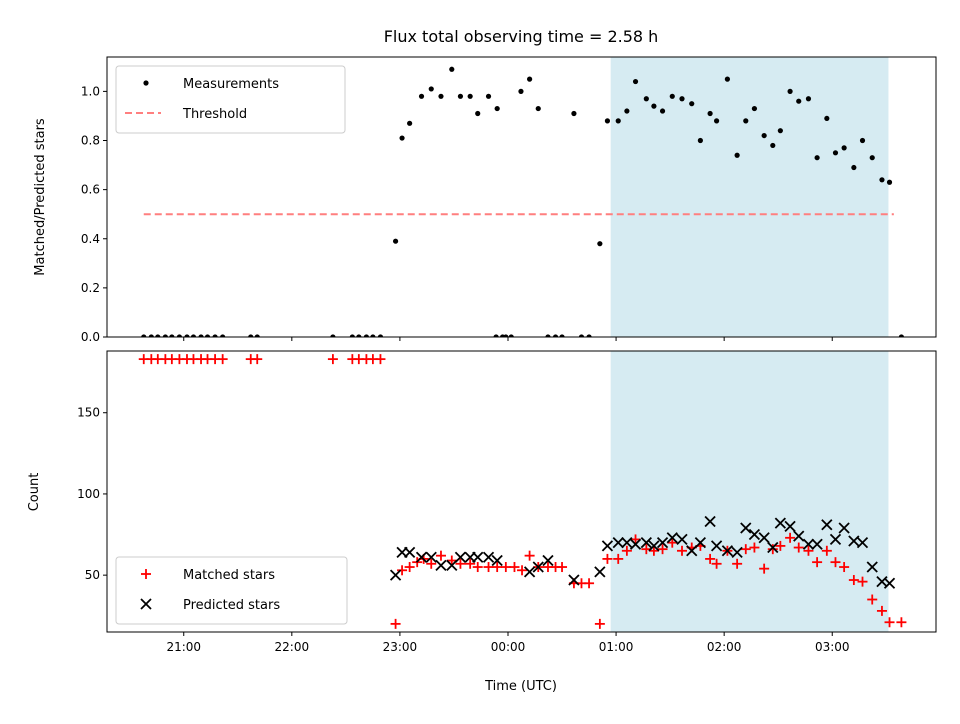 Image resolution: width=960 pixels, height=724 pixels. I want to click on shaded-region, so click(749, 197).